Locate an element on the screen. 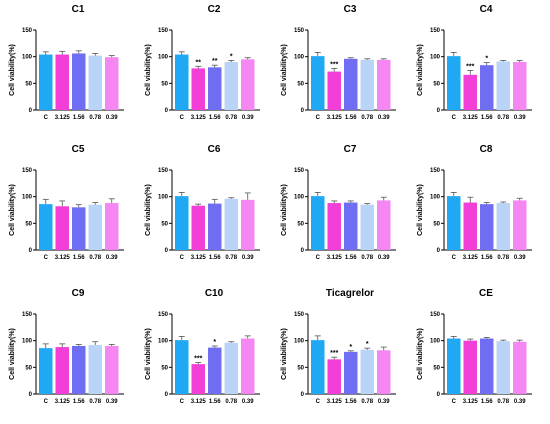  significance-label: * is located at coordinates (367, 344).